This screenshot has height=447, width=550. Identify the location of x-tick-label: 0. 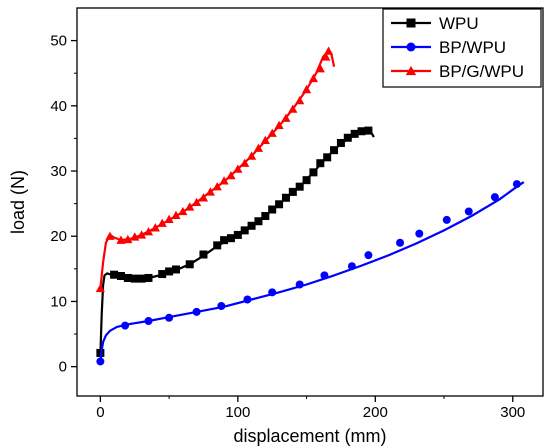
(100, 412).